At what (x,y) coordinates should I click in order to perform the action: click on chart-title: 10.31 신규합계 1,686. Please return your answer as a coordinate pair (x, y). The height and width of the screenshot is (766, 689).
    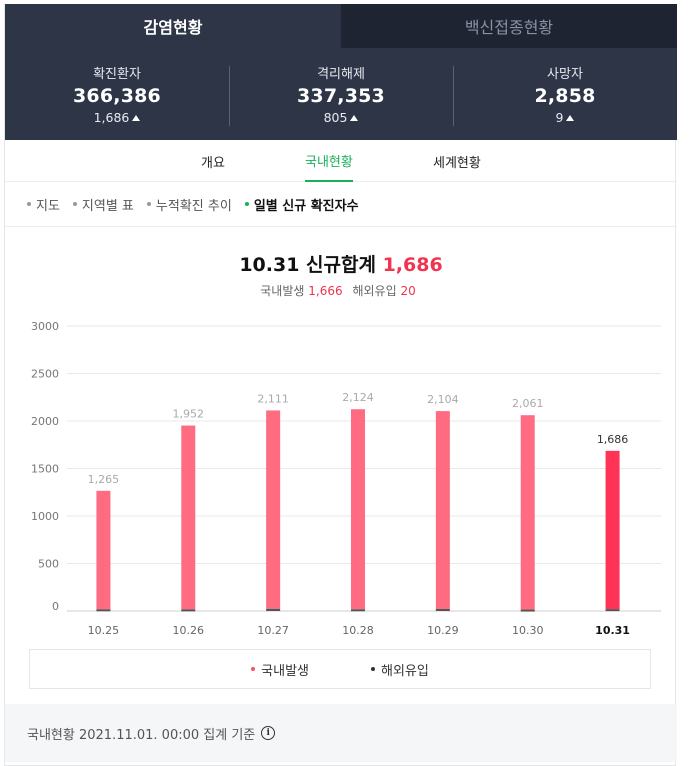
    Looking at the image, I should click on (341, 263).